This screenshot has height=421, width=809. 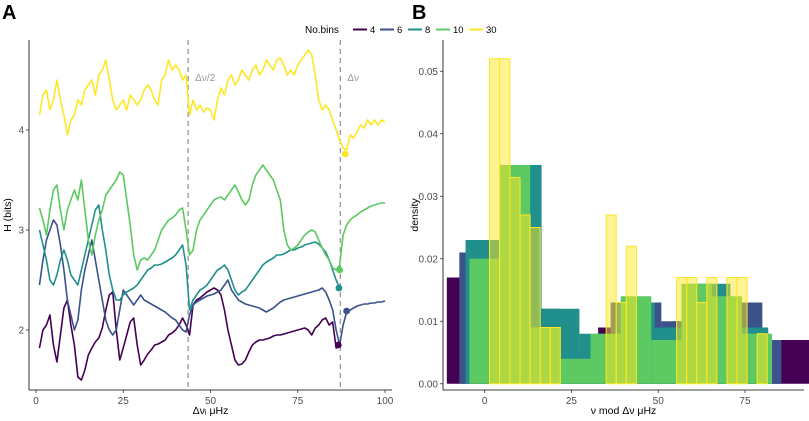 What do you see at coordinates (9, 13) in the screenshot?
I see `panel-a-letter: A` at bounding box center [9, 13].